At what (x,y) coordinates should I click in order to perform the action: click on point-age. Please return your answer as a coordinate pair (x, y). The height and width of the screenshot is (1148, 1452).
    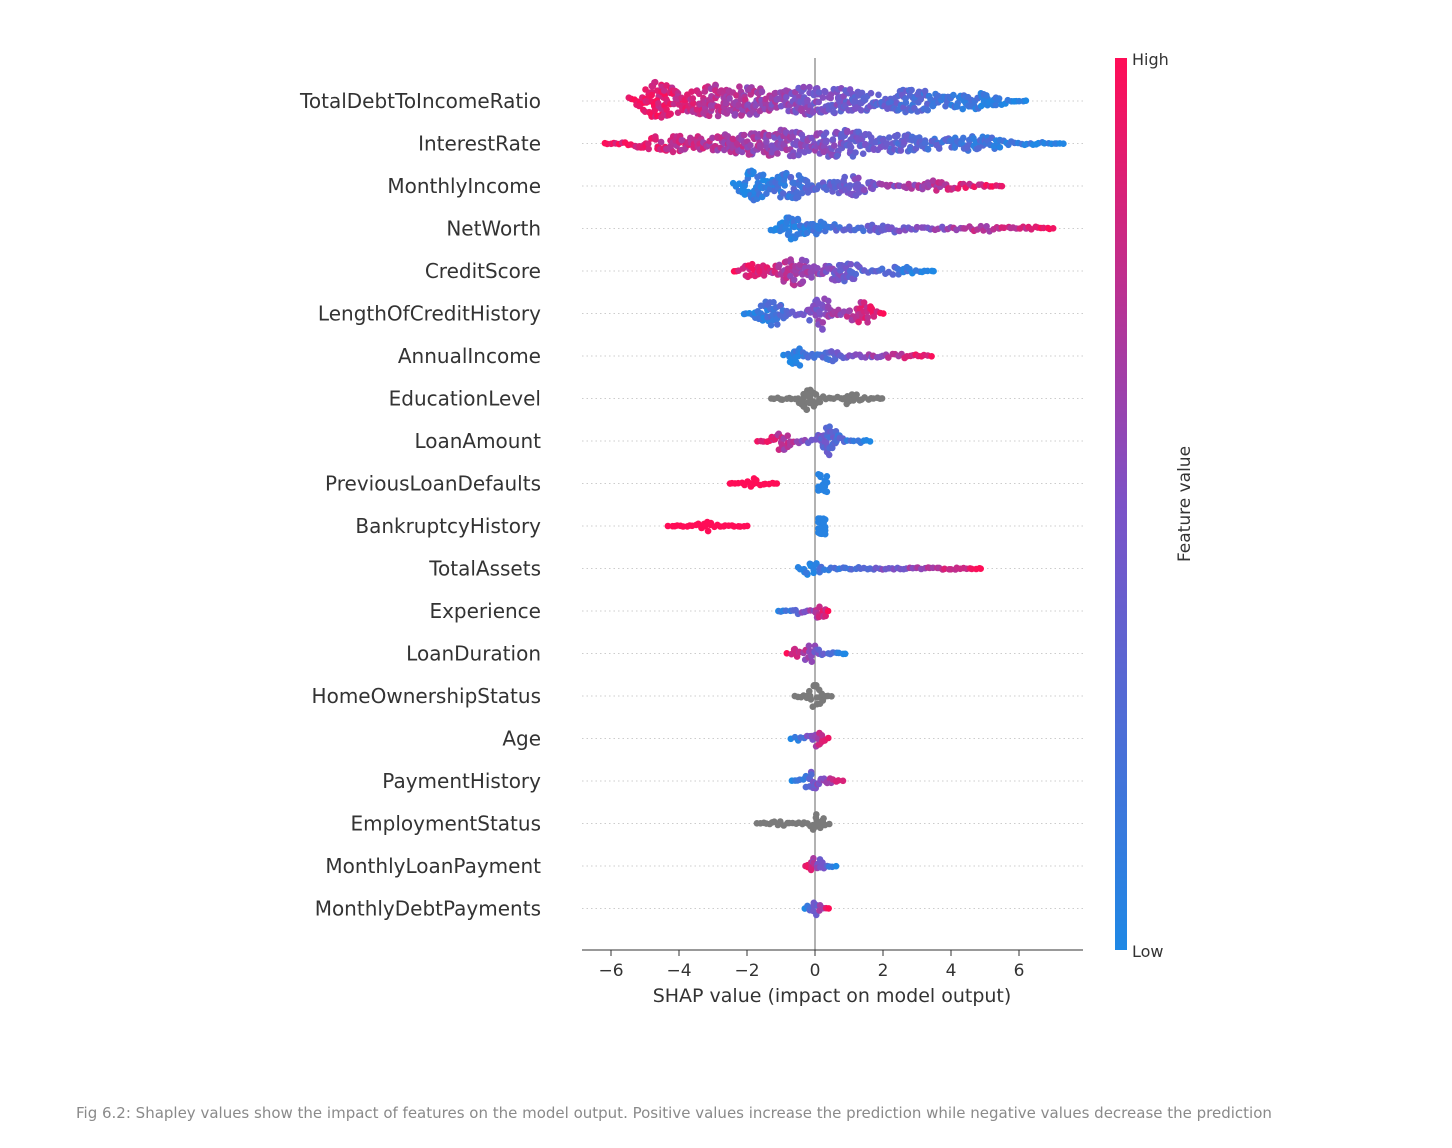
    Looking at the image, I should click on (828, 738).